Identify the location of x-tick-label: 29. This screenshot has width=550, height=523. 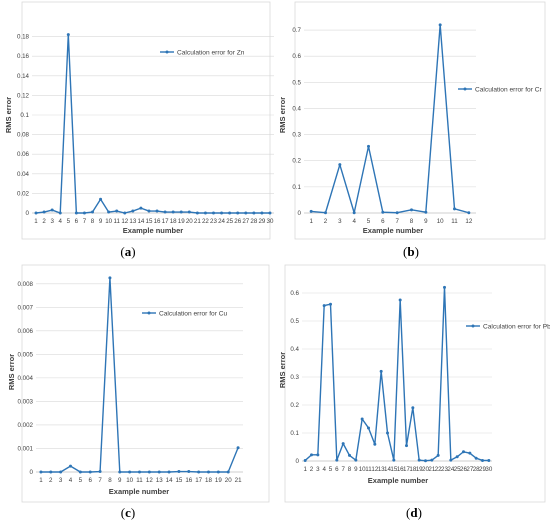
(261, 221).